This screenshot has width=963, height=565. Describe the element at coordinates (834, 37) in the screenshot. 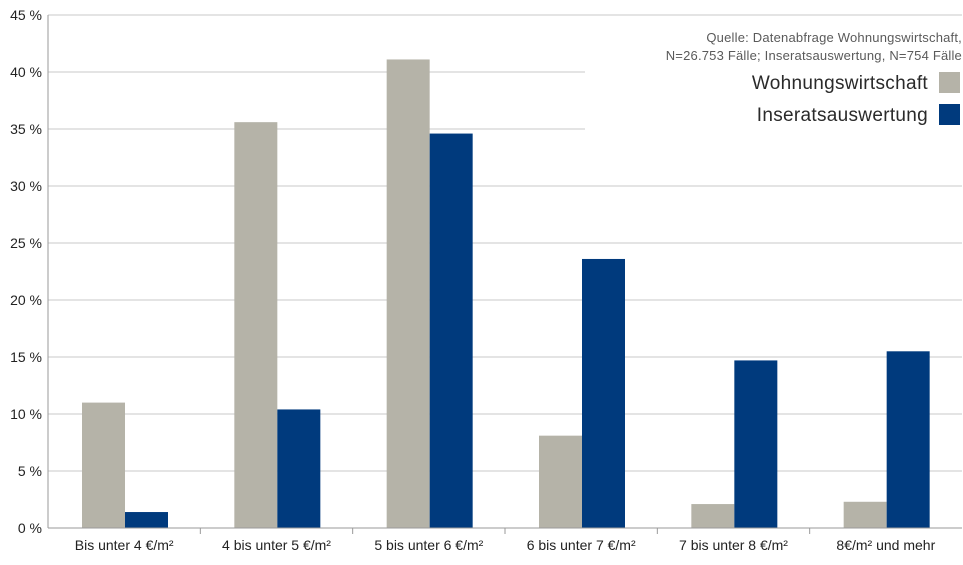

I see `source-note-line1: Quelle: Datenabfrage Wohnungswirtschaft,` at that location.